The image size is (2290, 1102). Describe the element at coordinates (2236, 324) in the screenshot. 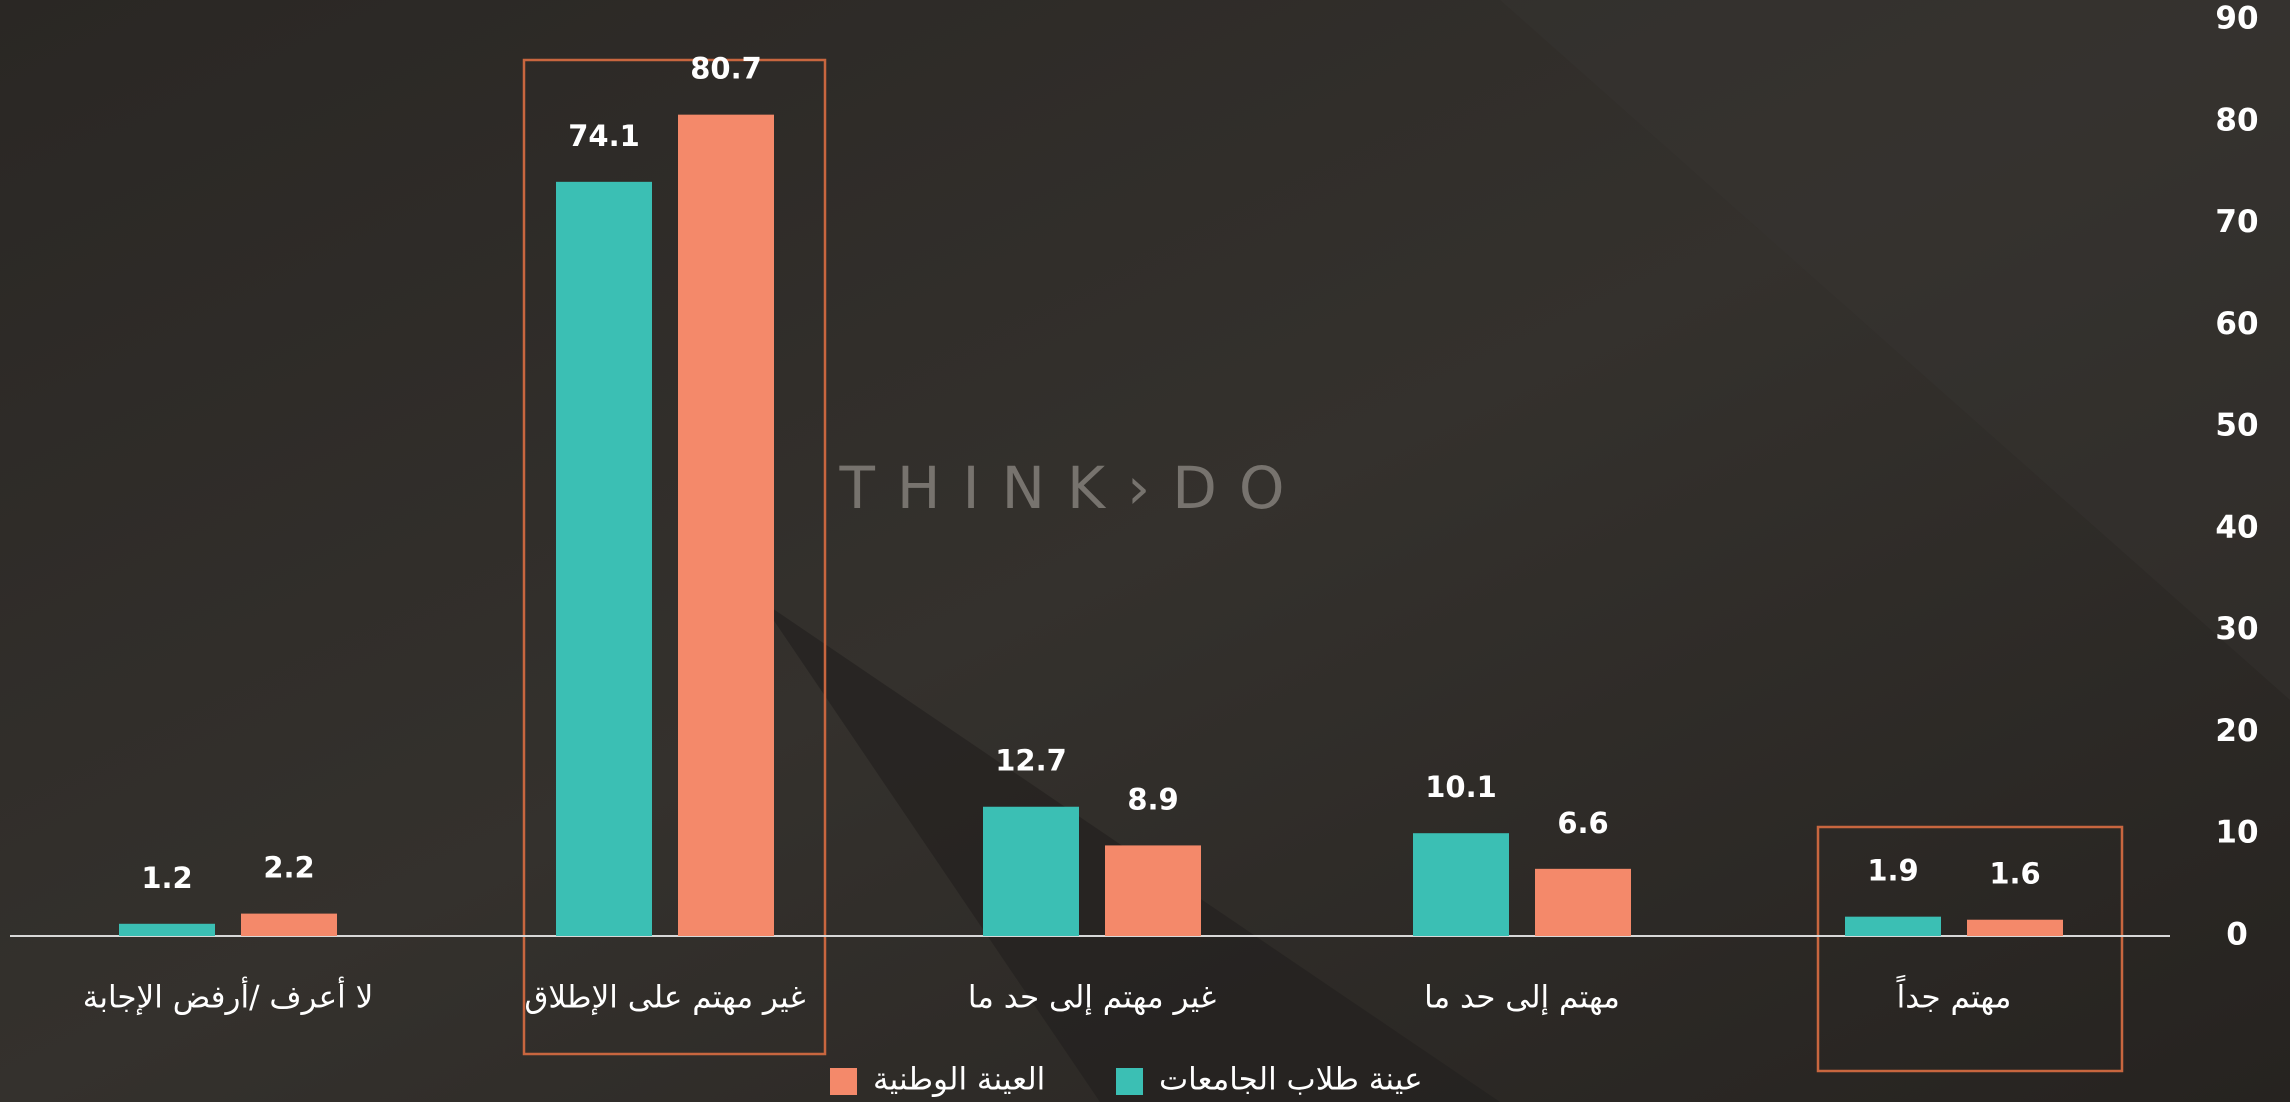

I see `y-tick-label: 60` at that location.